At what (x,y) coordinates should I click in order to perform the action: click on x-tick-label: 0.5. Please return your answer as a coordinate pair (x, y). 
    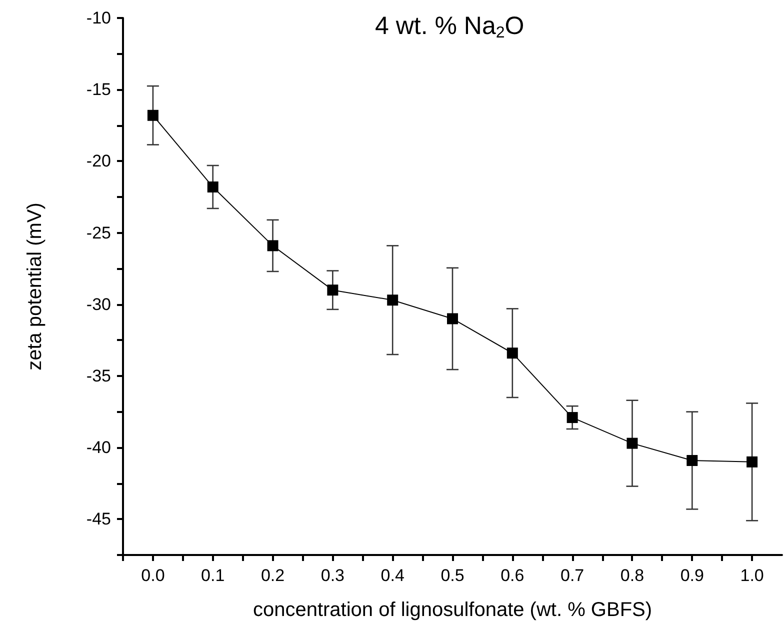
    Looking at the image, I should click on (452, 575).